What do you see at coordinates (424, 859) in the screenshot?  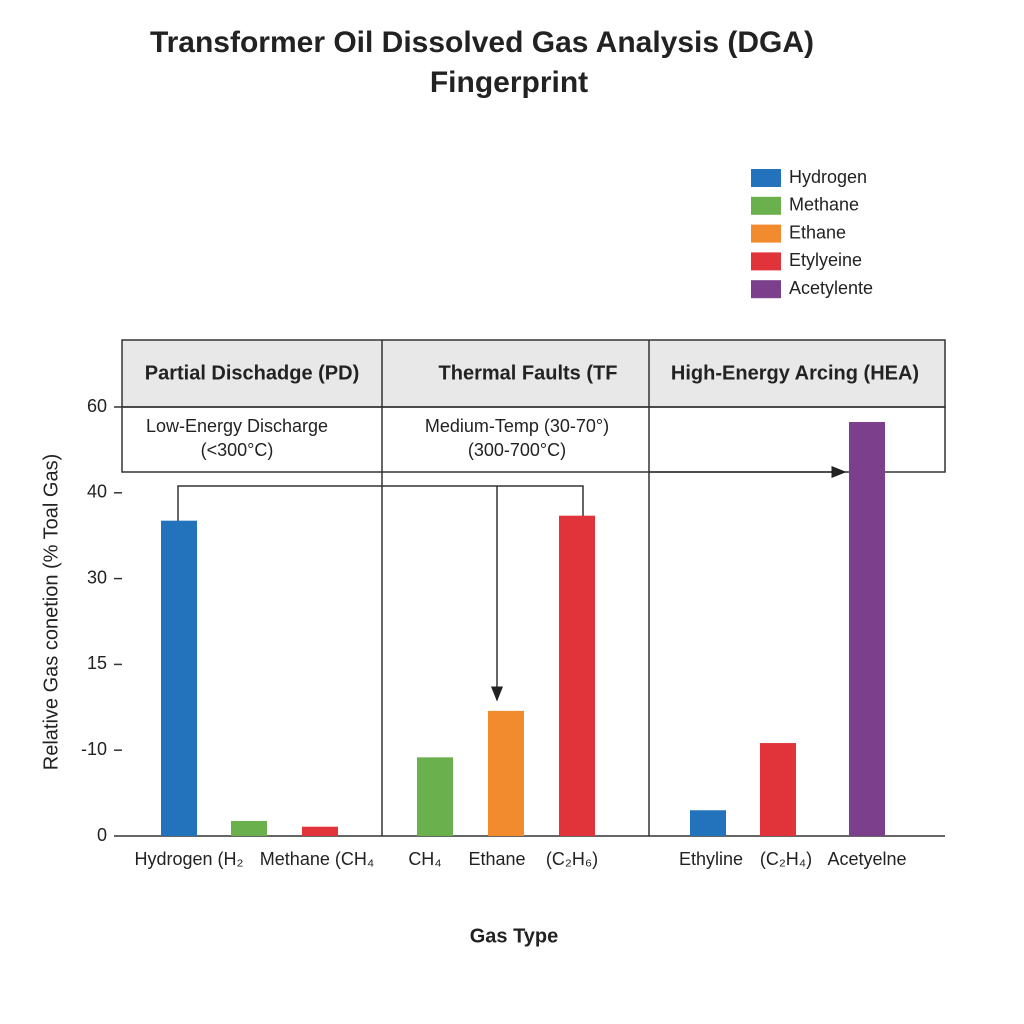 I see `x-tick-label: CH₄` at bounding box center [424, 859].